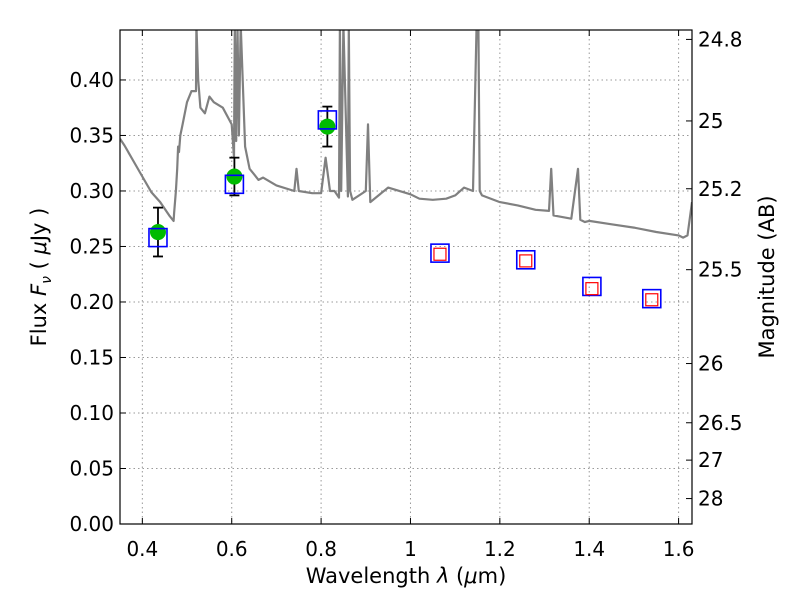 Image resolution: width=800 pixels, height=600 pixels. What do you see at coordinates (321, 549) in the screenshot?
I see `x-tick-label: 0.8` at bounding box center [321, 549].